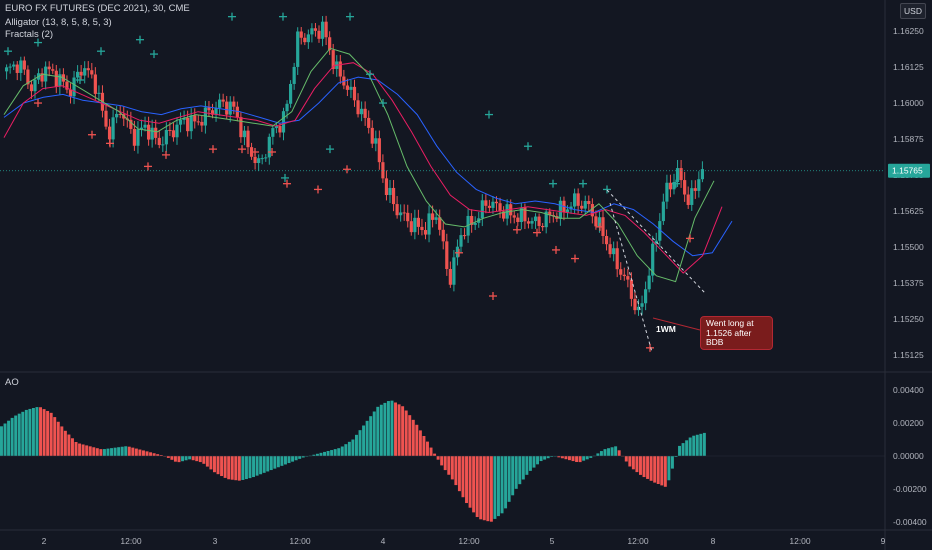 Image resolution: width=932 pixels, height=550 pixels. What do you see at coordinates (29, 34) in the screenshot?
I see `fractals-legend: Fractals (2)` at bounding box center [29, 34].